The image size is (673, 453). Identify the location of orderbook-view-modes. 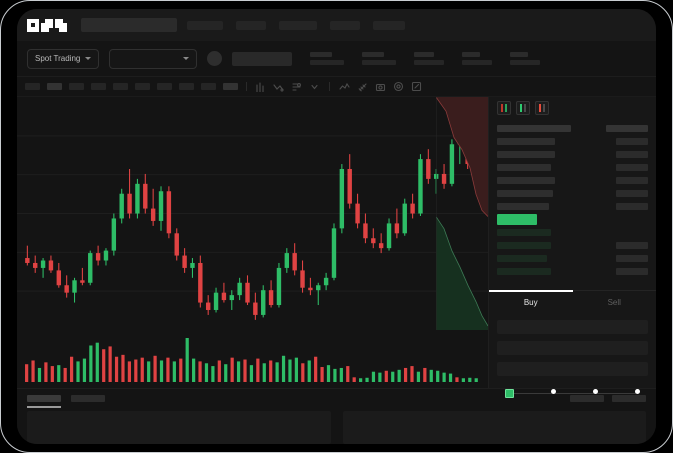
(572, 108).